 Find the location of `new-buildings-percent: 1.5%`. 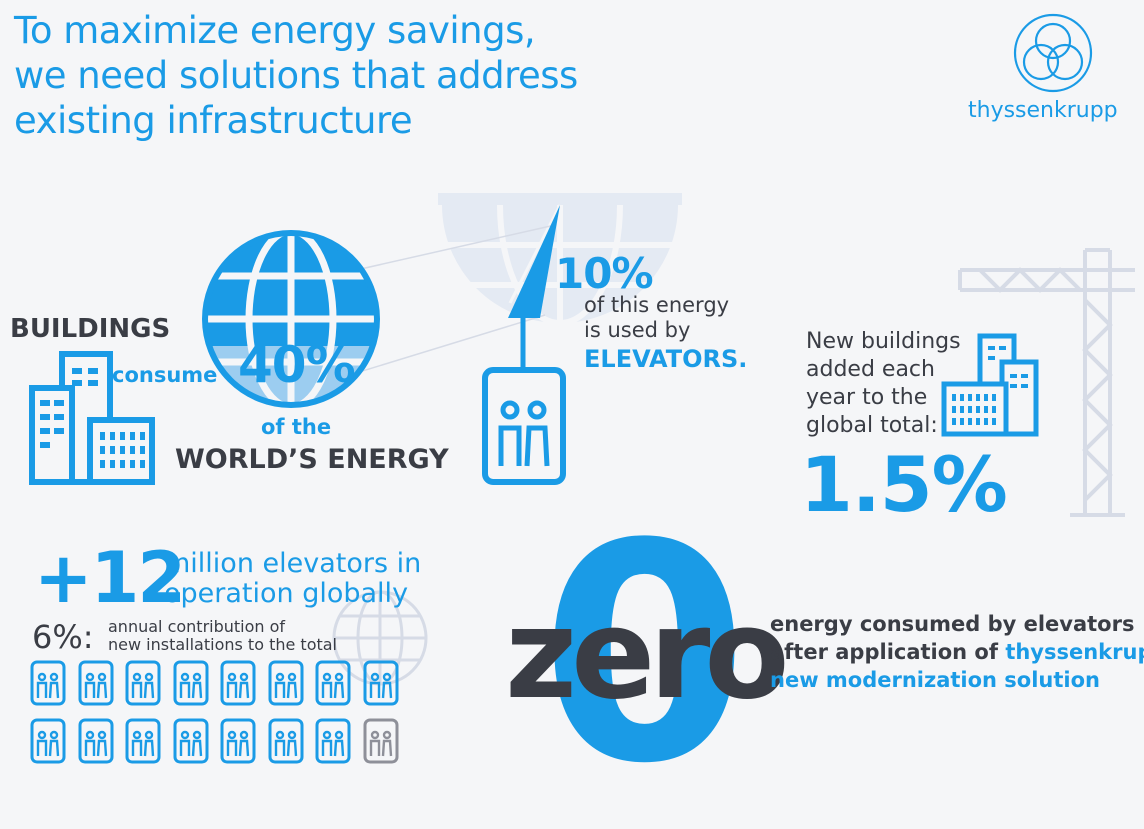

new-buildings-percent: 1.5% is located at coordinates (904, 484).